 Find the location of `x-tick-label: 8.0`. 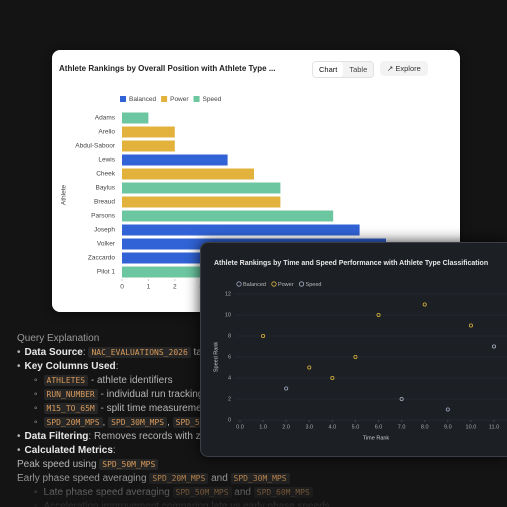

x-tick-label: 8.0 is located at coordinates (425, 427).